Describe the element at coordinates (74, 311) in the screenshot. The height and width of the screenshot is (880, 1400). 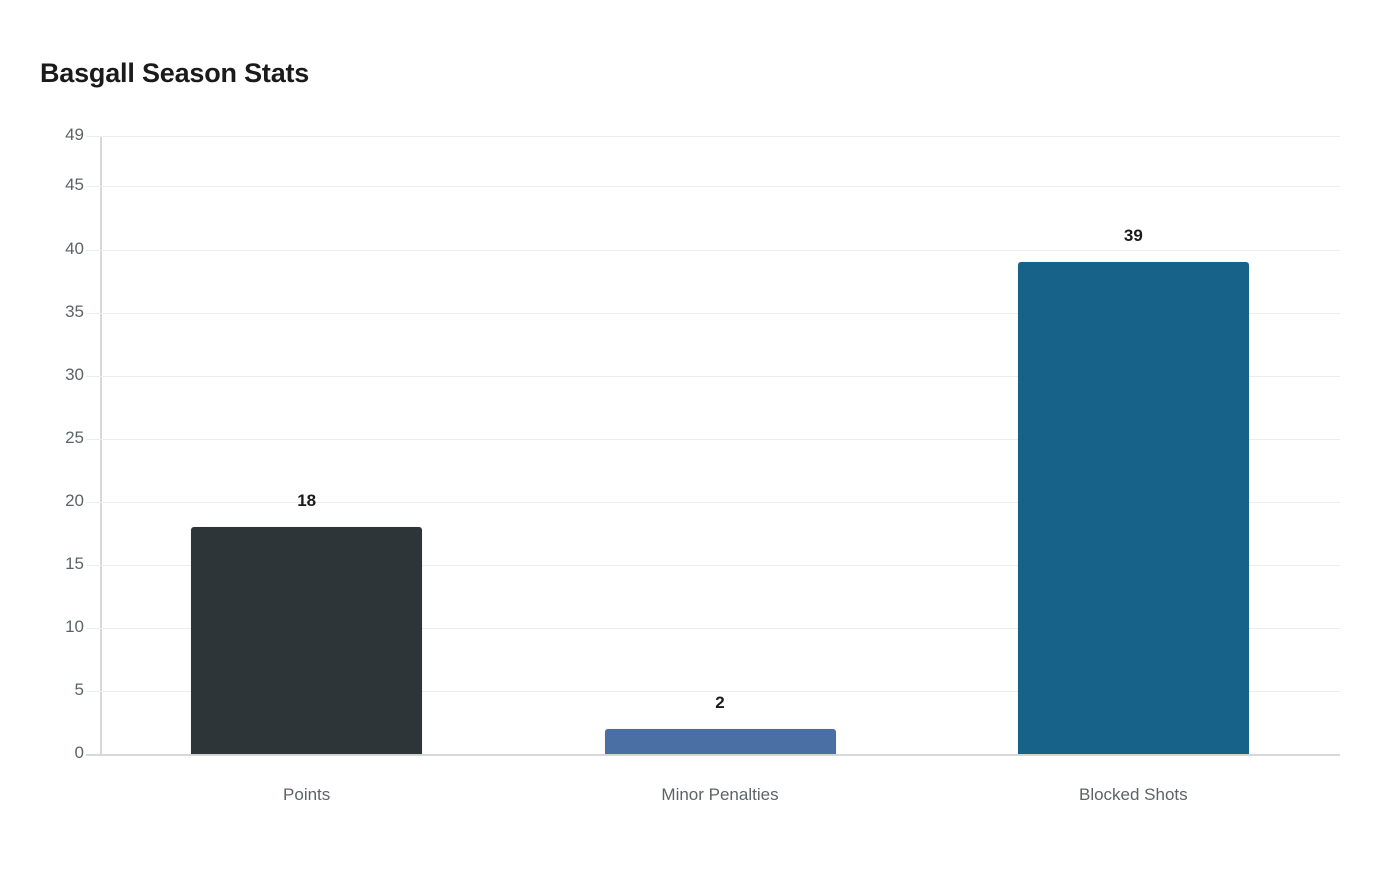
I see `y-axis-tick-label: 35` at that location.